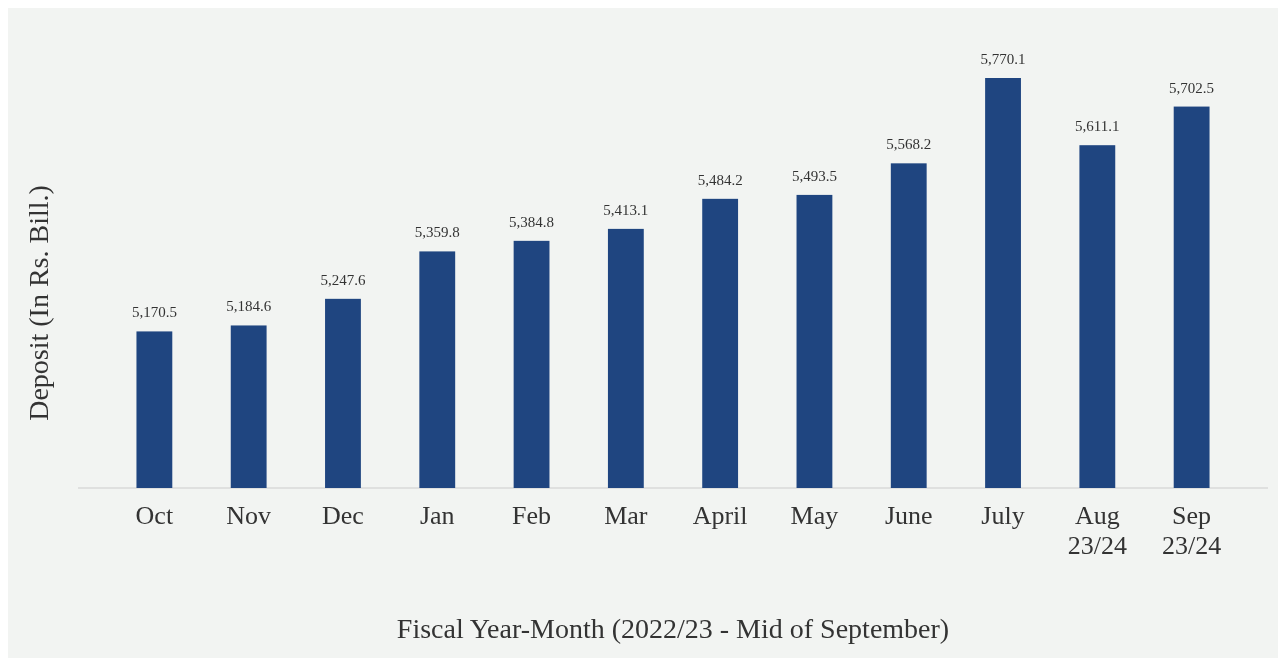  I want to click on x-tick-label: May, so click(814, 515).